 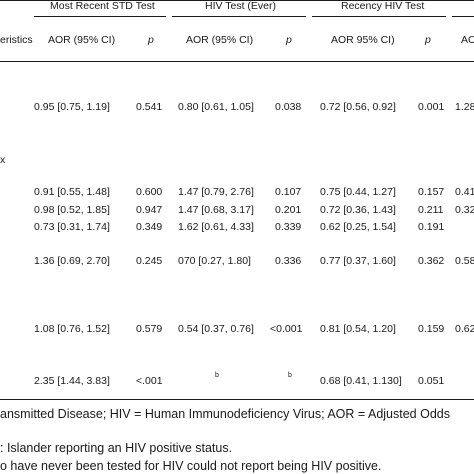 What do you see at coordinates (431, 381) in the screenshot?
I see `cell-row6-p-recency: 0.051` at bounding box center [431, 381].